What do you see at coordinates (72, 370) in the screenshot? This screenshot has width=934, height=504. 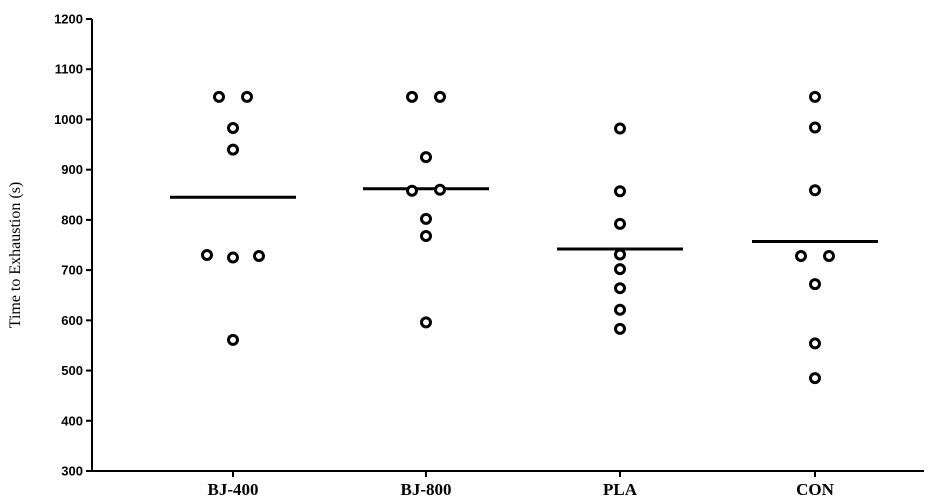 I see `y-tick-label: 500` at bounding box center [72, 370].